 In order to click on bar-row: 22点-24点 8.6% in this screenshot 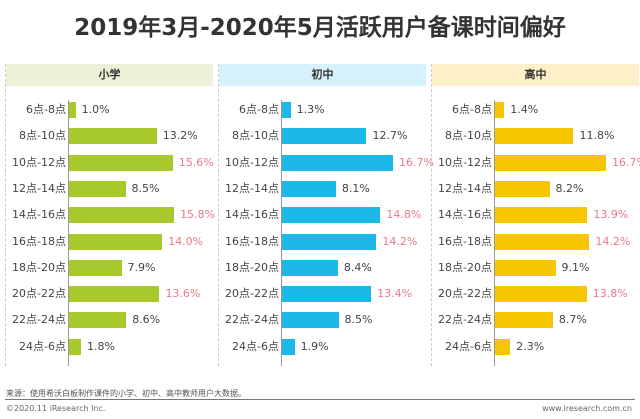, I will do `click(109, 320)`.